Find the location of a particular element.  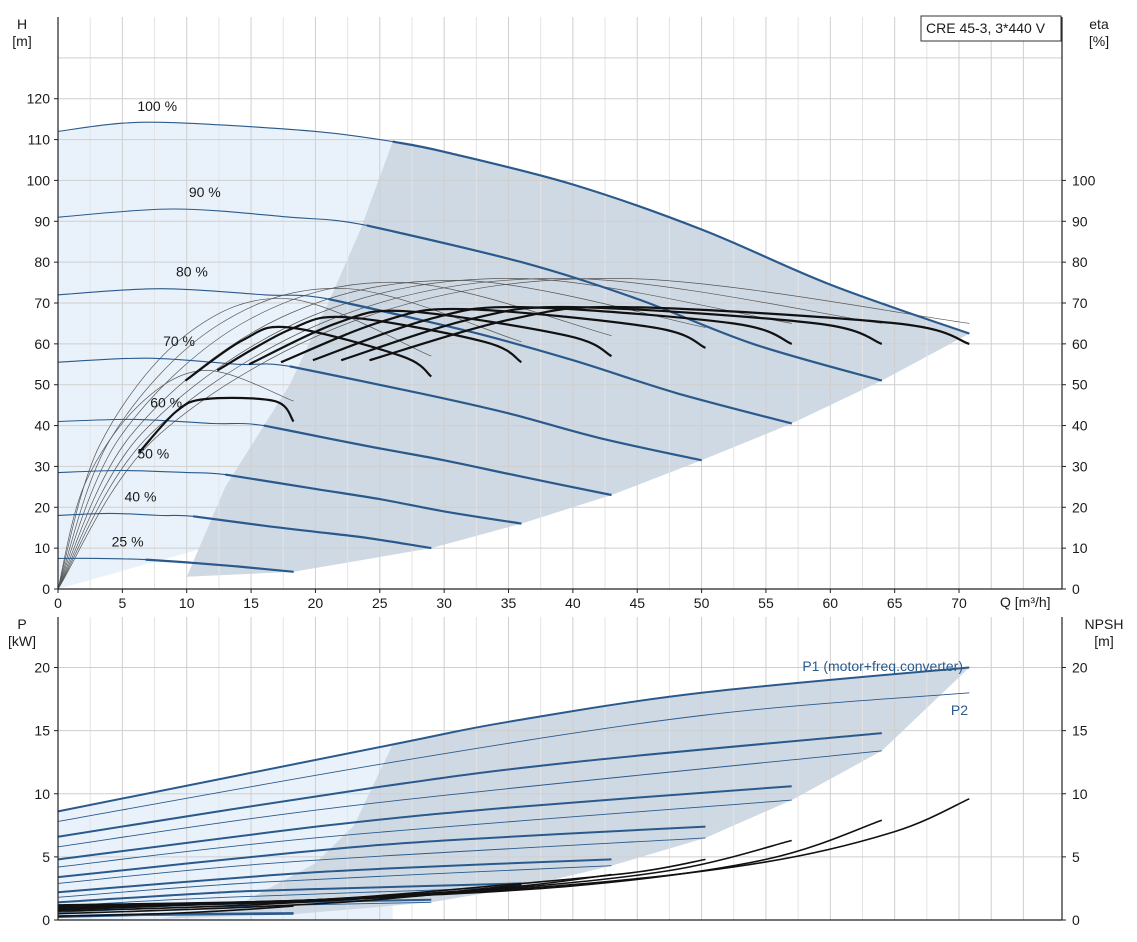

eta-axis-unit: [%] is located at coordinates (1099, 41).